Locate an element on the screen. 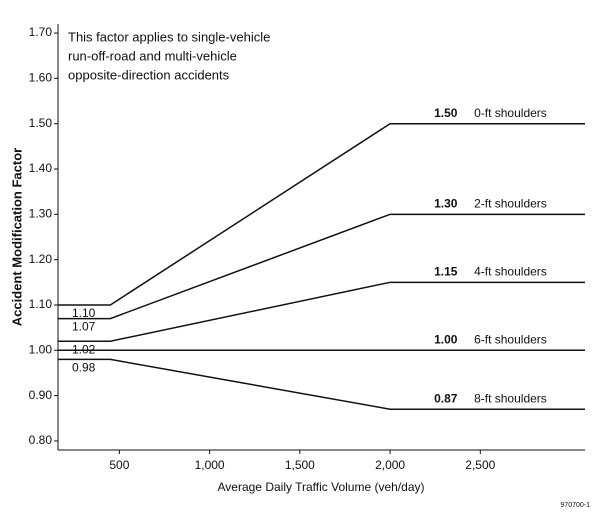 This screenshot has height=515, width=601. y-tick-label: 1.70 is located at coordinates (41, 32).